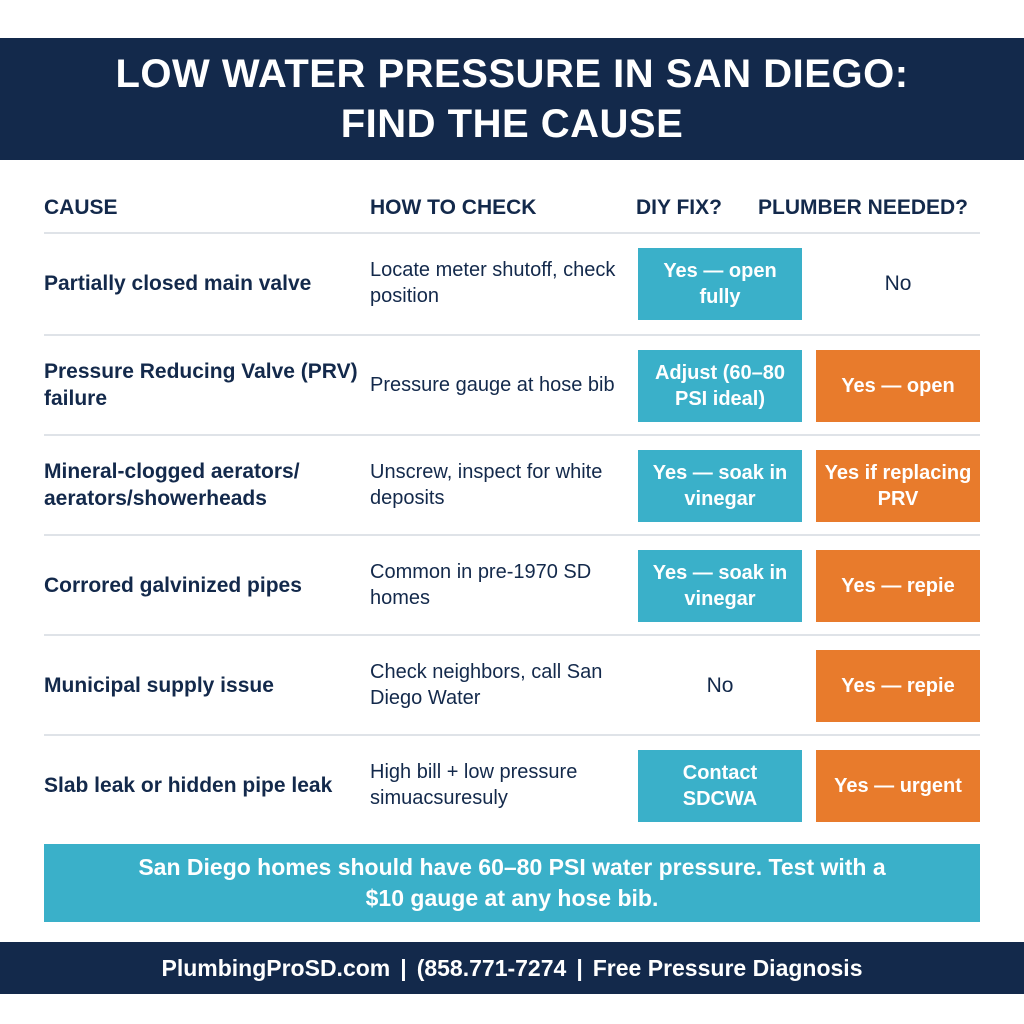 Image resolution: width=1024 pixels, height=1024 pixels. I want to click on column-header-how-to-check: HOW TO CHECK, so click(453, 207).